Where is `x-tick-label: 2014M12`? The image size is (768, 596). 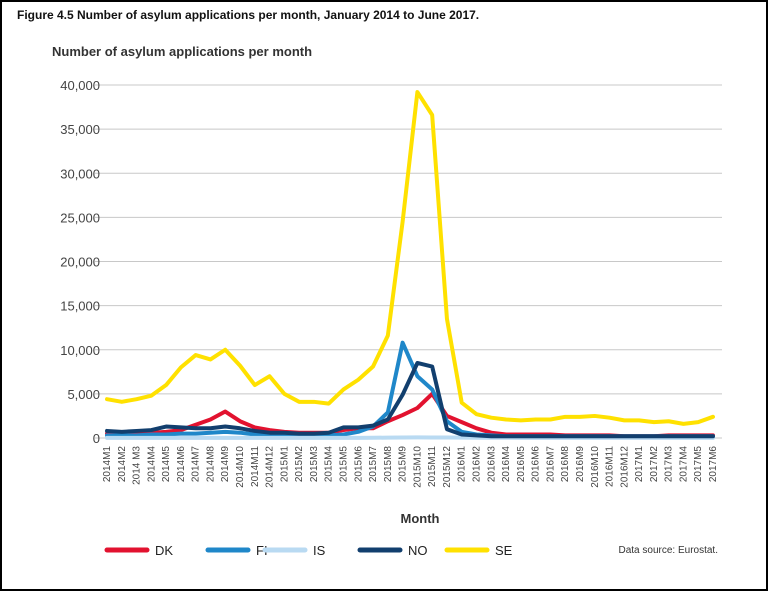
x-tick-label: 2014M12 is located at coordinates (270, 467).